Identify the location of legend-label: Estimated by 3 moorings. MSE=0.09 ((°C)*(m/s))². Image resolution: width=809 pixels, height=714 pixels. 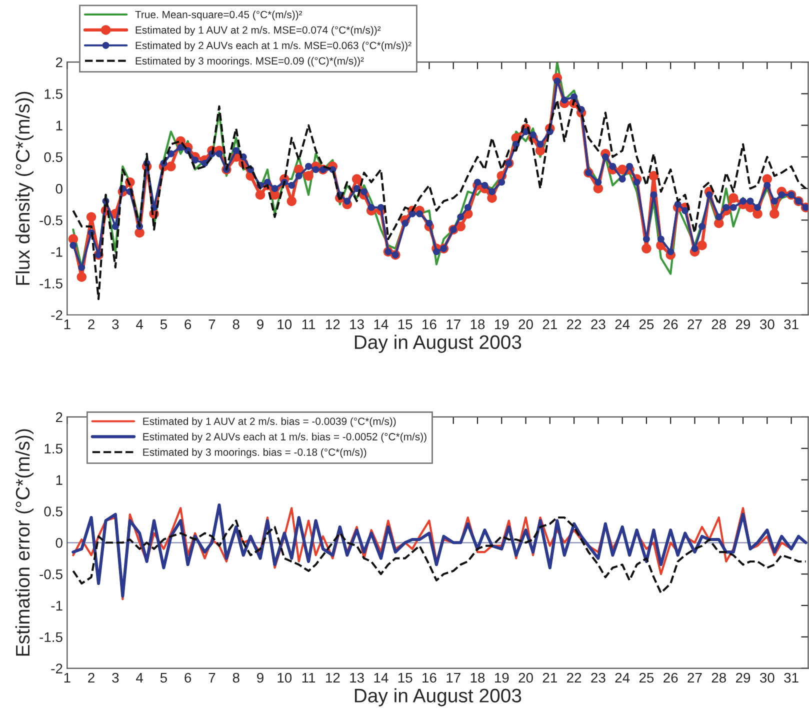
(250, 61).